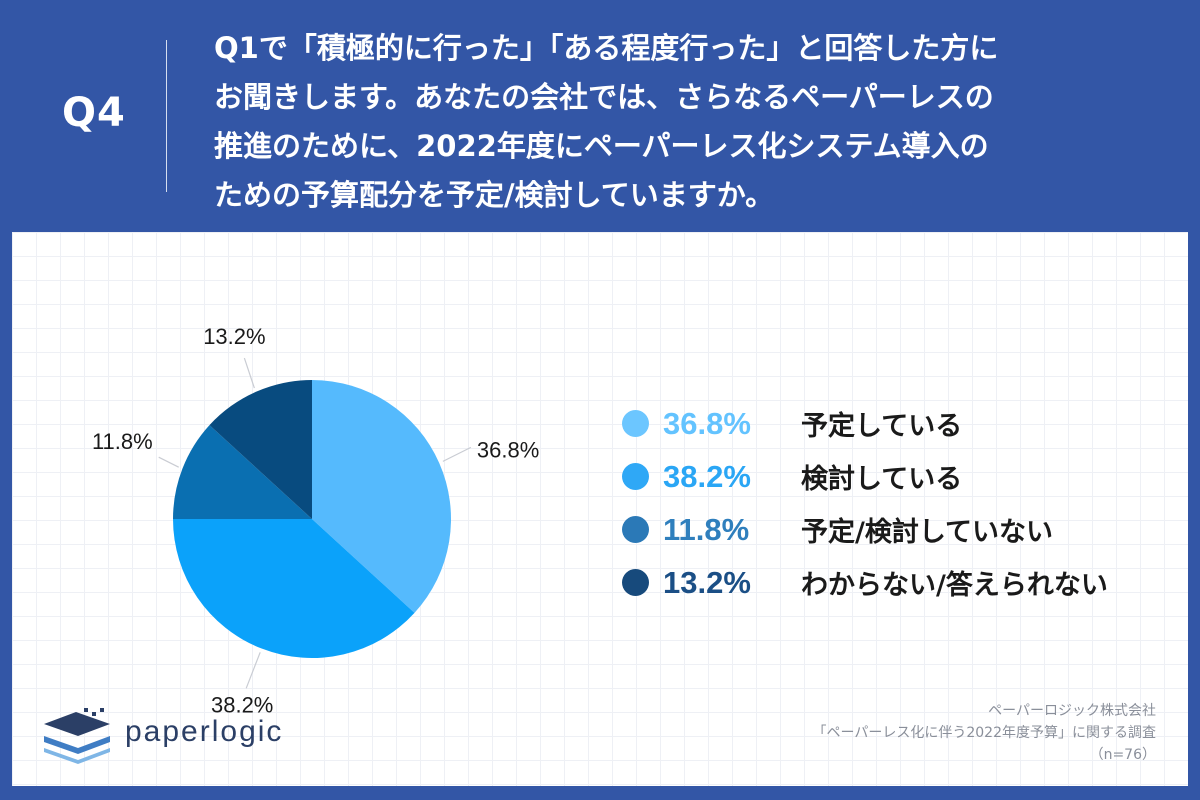  Describe the element at coordinates (707, 582) in the screenshot. I see `legend-percent: 13.2%` at that location.